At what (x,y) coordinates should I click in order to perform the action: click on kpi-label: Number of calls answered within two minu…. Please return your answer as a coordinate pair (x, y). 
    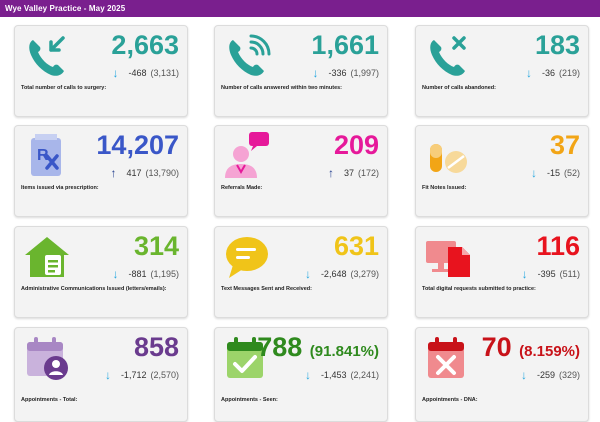
    Looking at the image, I should click on (282, 88).